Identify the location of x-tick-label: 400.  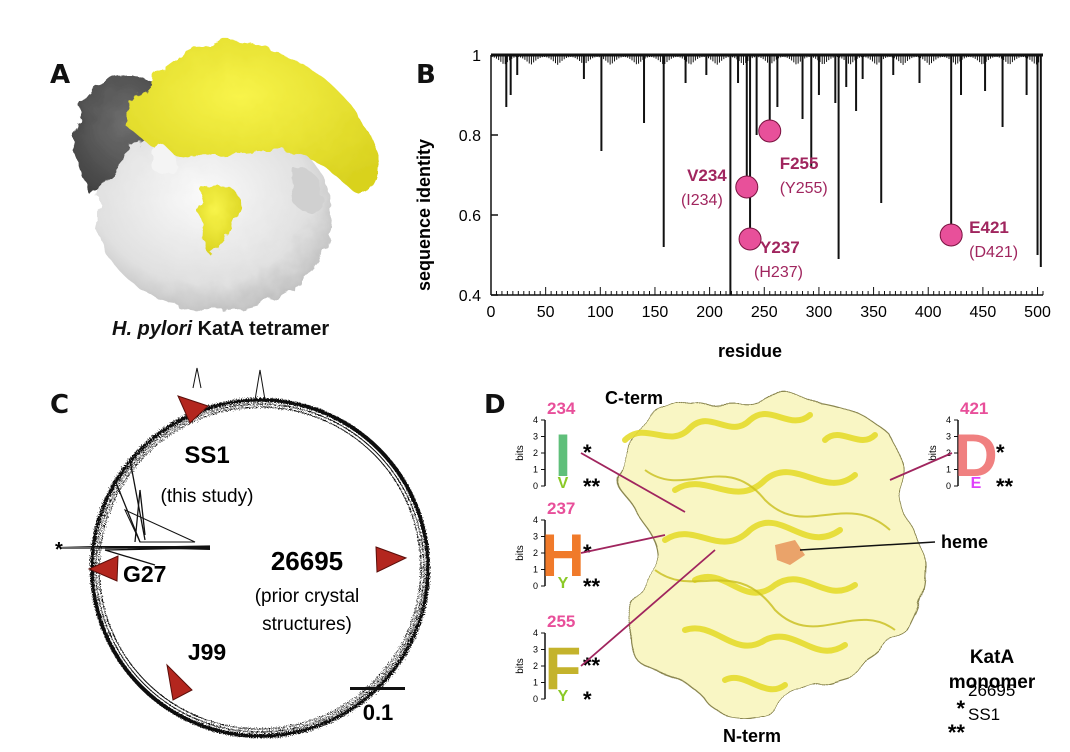
(928, 312).